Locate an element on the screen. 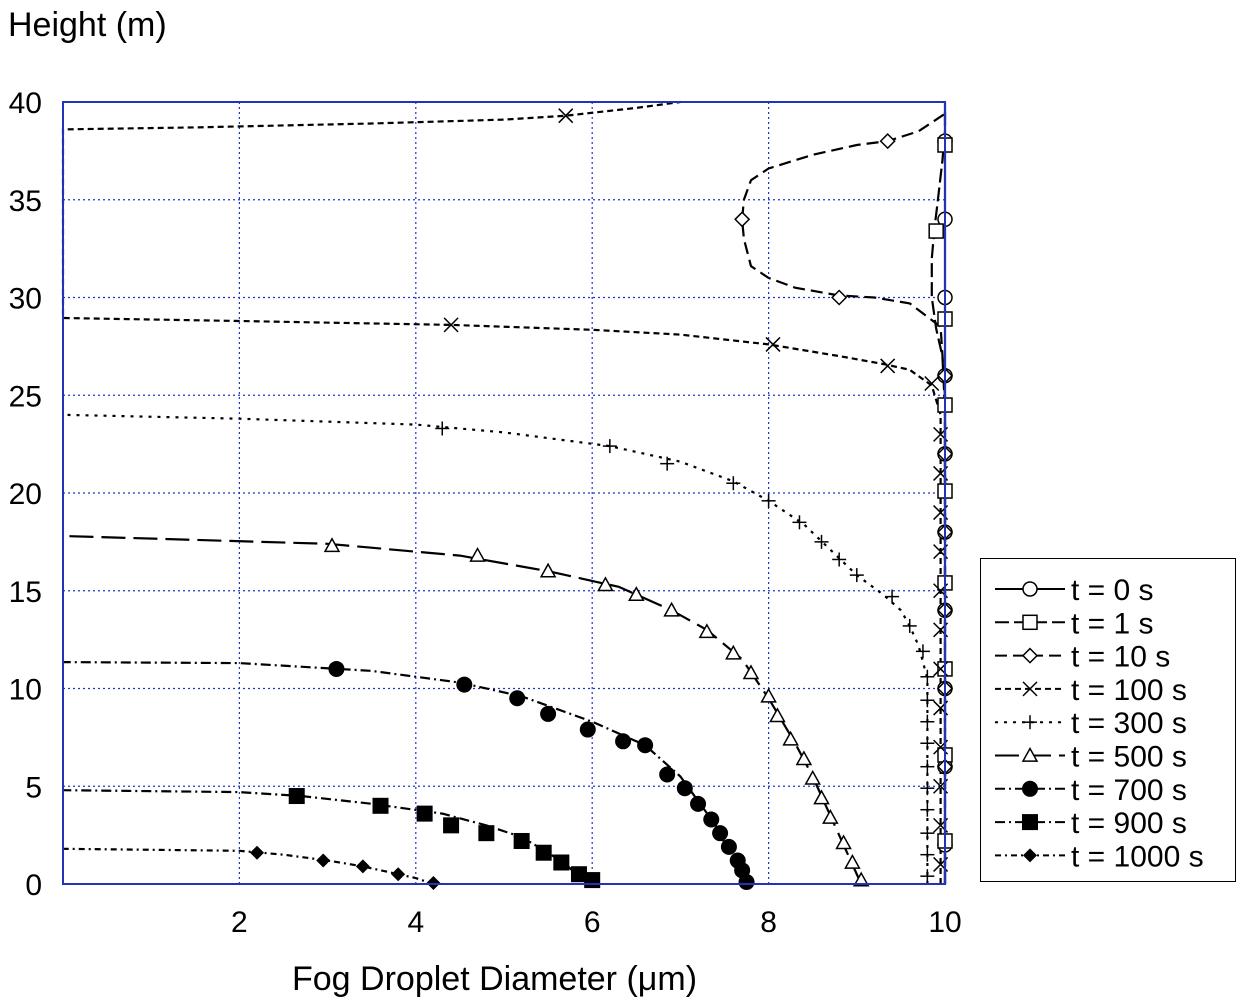 The width and height of the screenshot is (1238, 1004). x-tick-label: 4 is located at coordinates (415, 922).